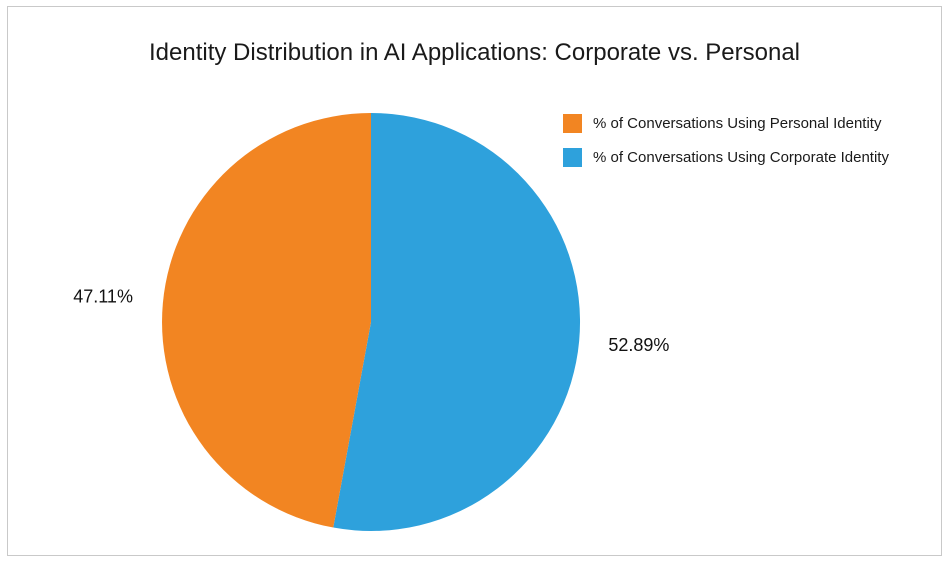  What do you see at coordinates (572, 157) in the screenshot?
I see `legend-swatch-corporate` at bounding box center [572, 157].